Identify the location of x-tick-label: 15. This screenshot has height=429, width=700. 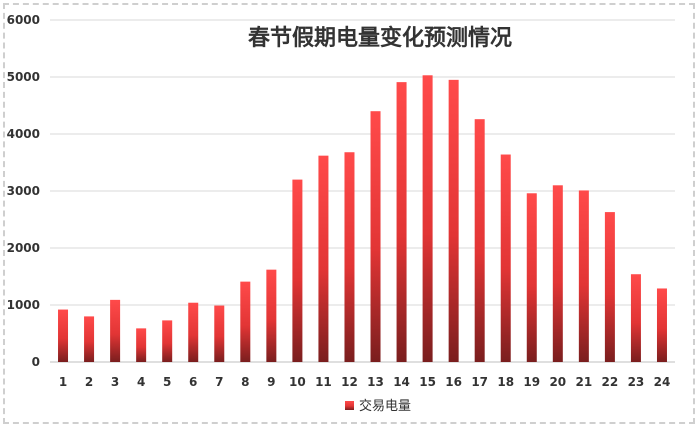
(427, 382).